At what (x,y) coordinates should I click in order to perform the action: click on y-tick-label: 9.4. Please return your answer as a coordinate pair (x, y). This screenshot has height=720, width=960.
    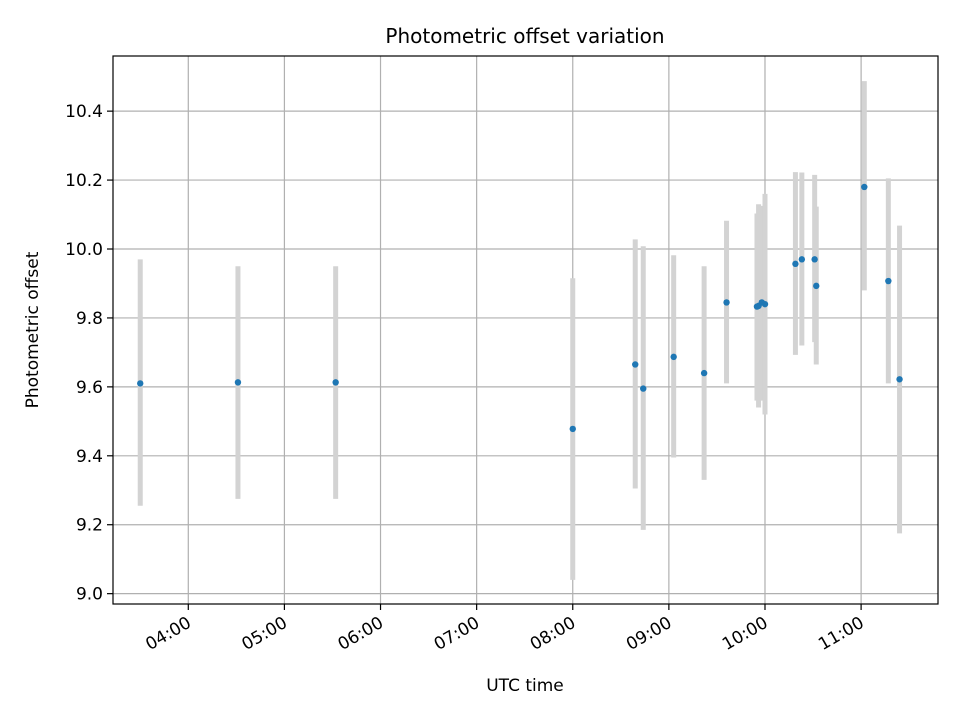
    Looking at the image, I should click on (89, 457).